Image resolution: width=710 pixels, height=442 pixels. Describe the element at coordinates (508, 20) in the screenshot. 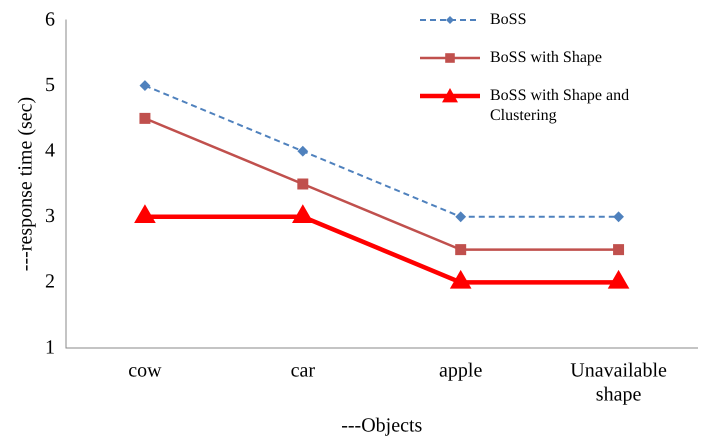

I see `legend-label: BoSS` at that location.